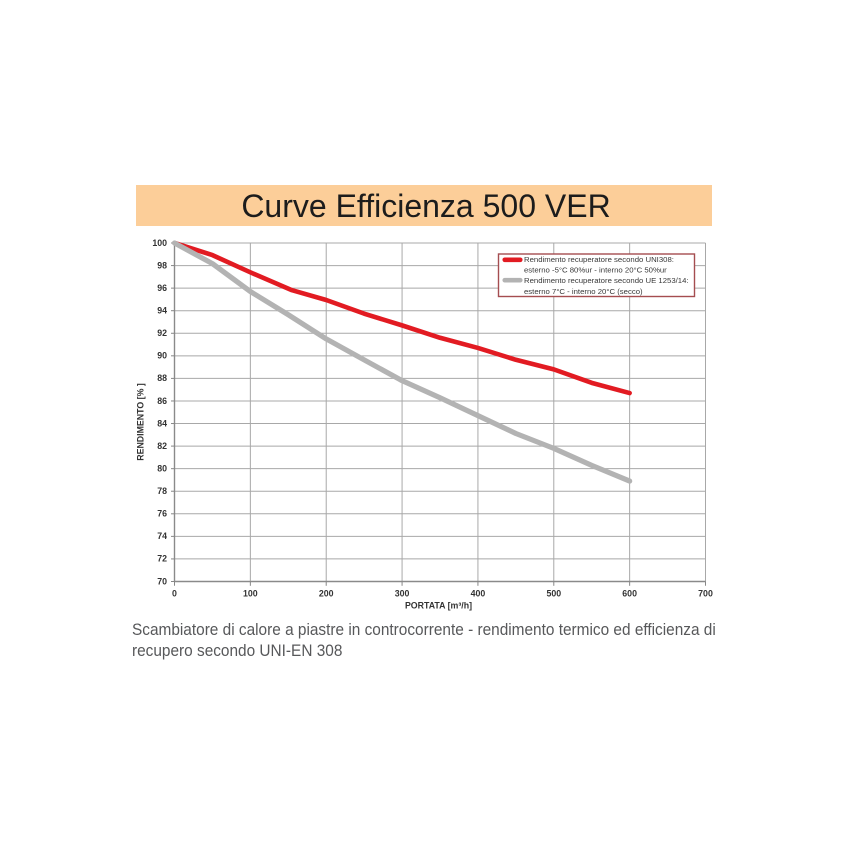  Describe the element at coordinates (162, 446) in the screenshot. I see `svg-text: 82` at that location.